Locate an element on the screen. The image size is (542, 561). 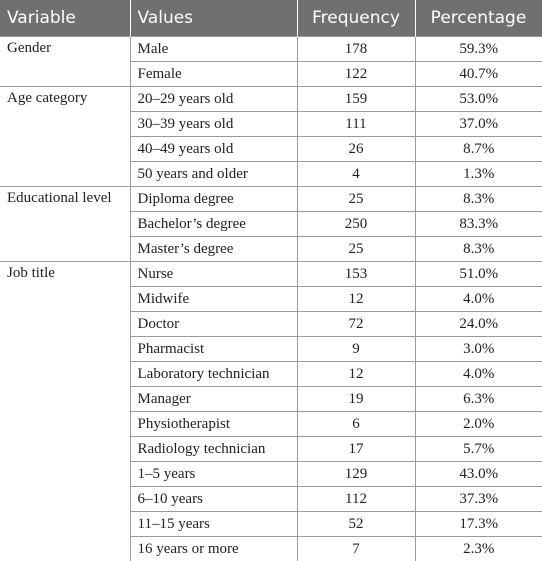
header-row: Variable Values Frequency Percentage is located at coordinates (271, 18).